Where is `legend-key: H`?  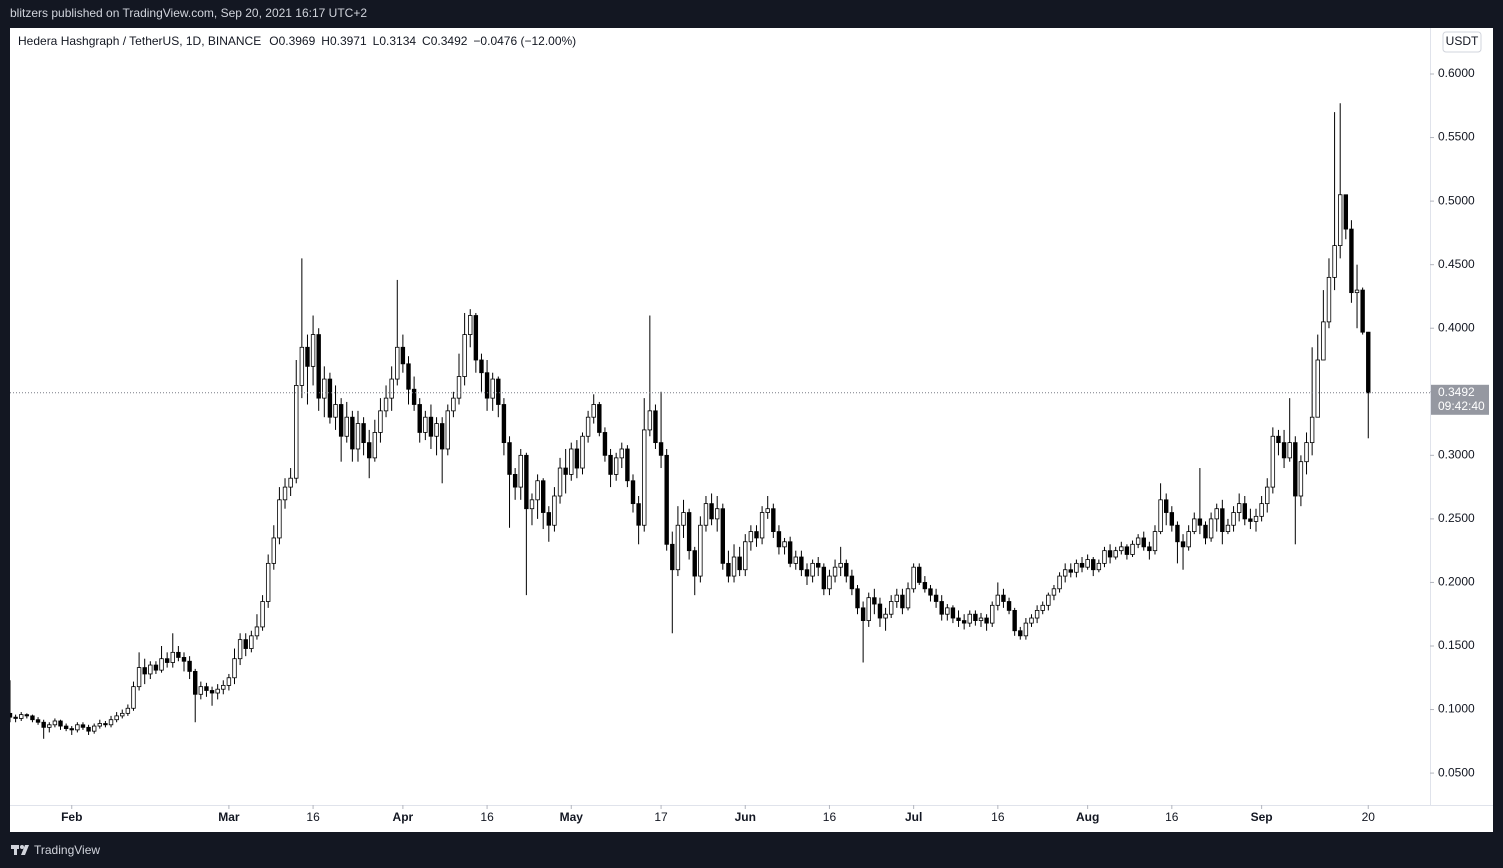
legend-key: H is located at coordinates (325, 41).